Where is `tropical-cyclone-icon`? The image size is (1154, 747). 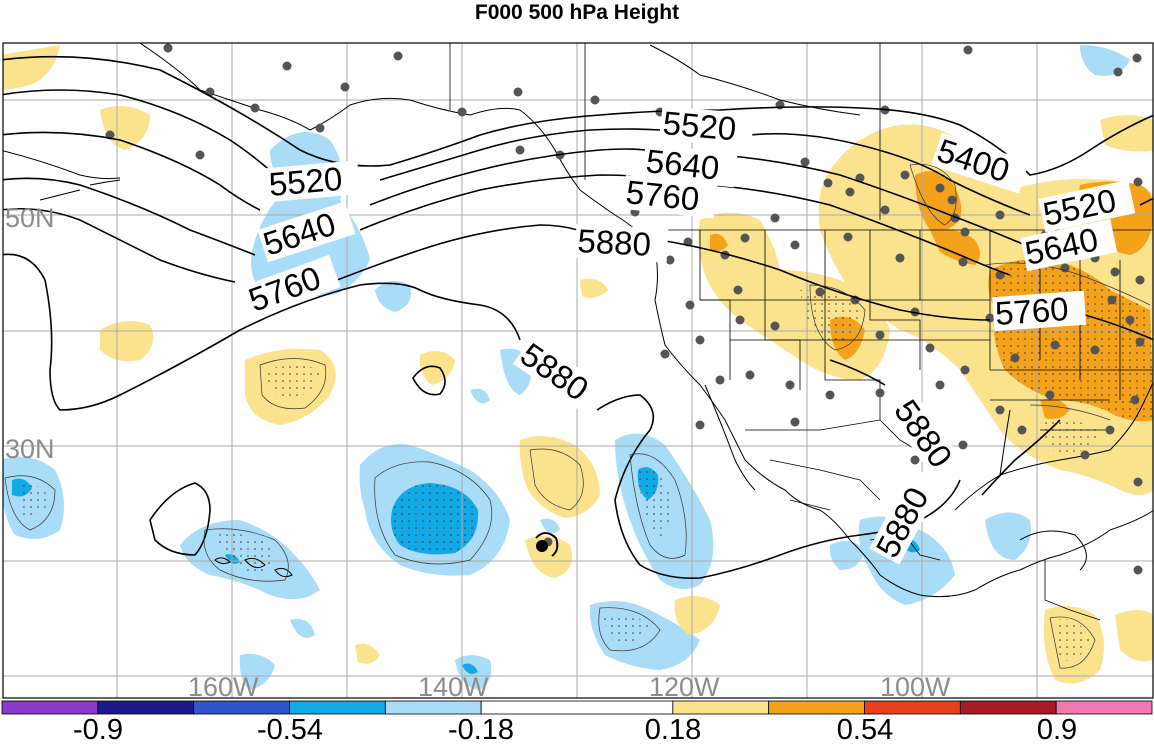 tropical-cyclone-icon is located at coordinates (547, 544).